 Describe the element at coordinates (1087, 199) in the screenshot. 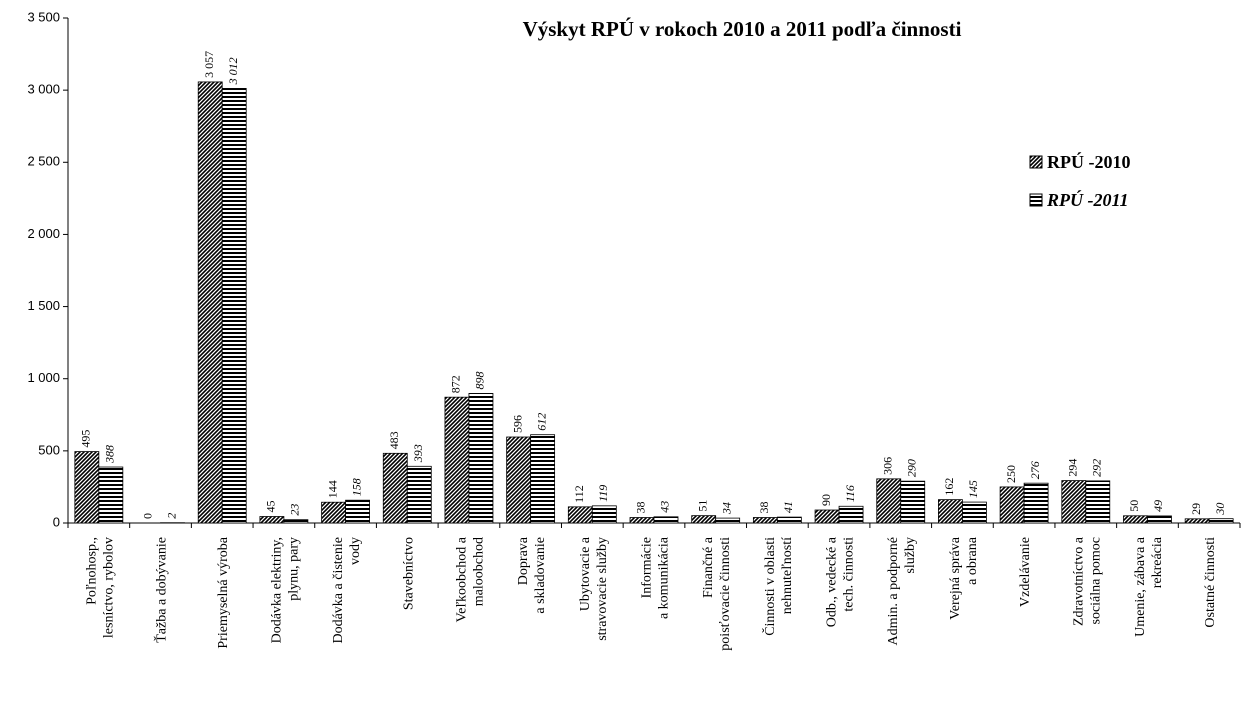

I see `legend-label: RPÚ -2011` at that location.